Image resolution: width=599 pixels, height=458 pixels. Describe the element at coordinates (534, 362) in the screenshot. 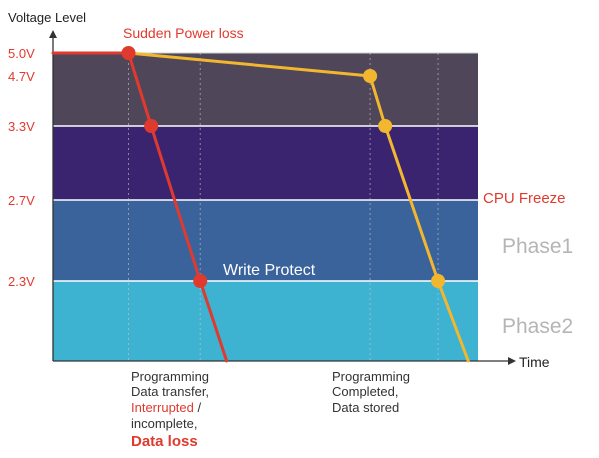

I see `x-axis-title: Time` at that location.